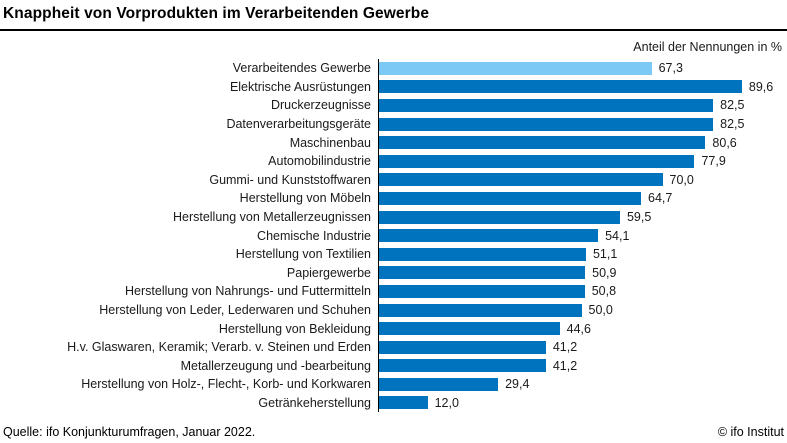 This screenshot has width=787, height=443. I want to click on bar-cell: 50,9, so click(582, 273).